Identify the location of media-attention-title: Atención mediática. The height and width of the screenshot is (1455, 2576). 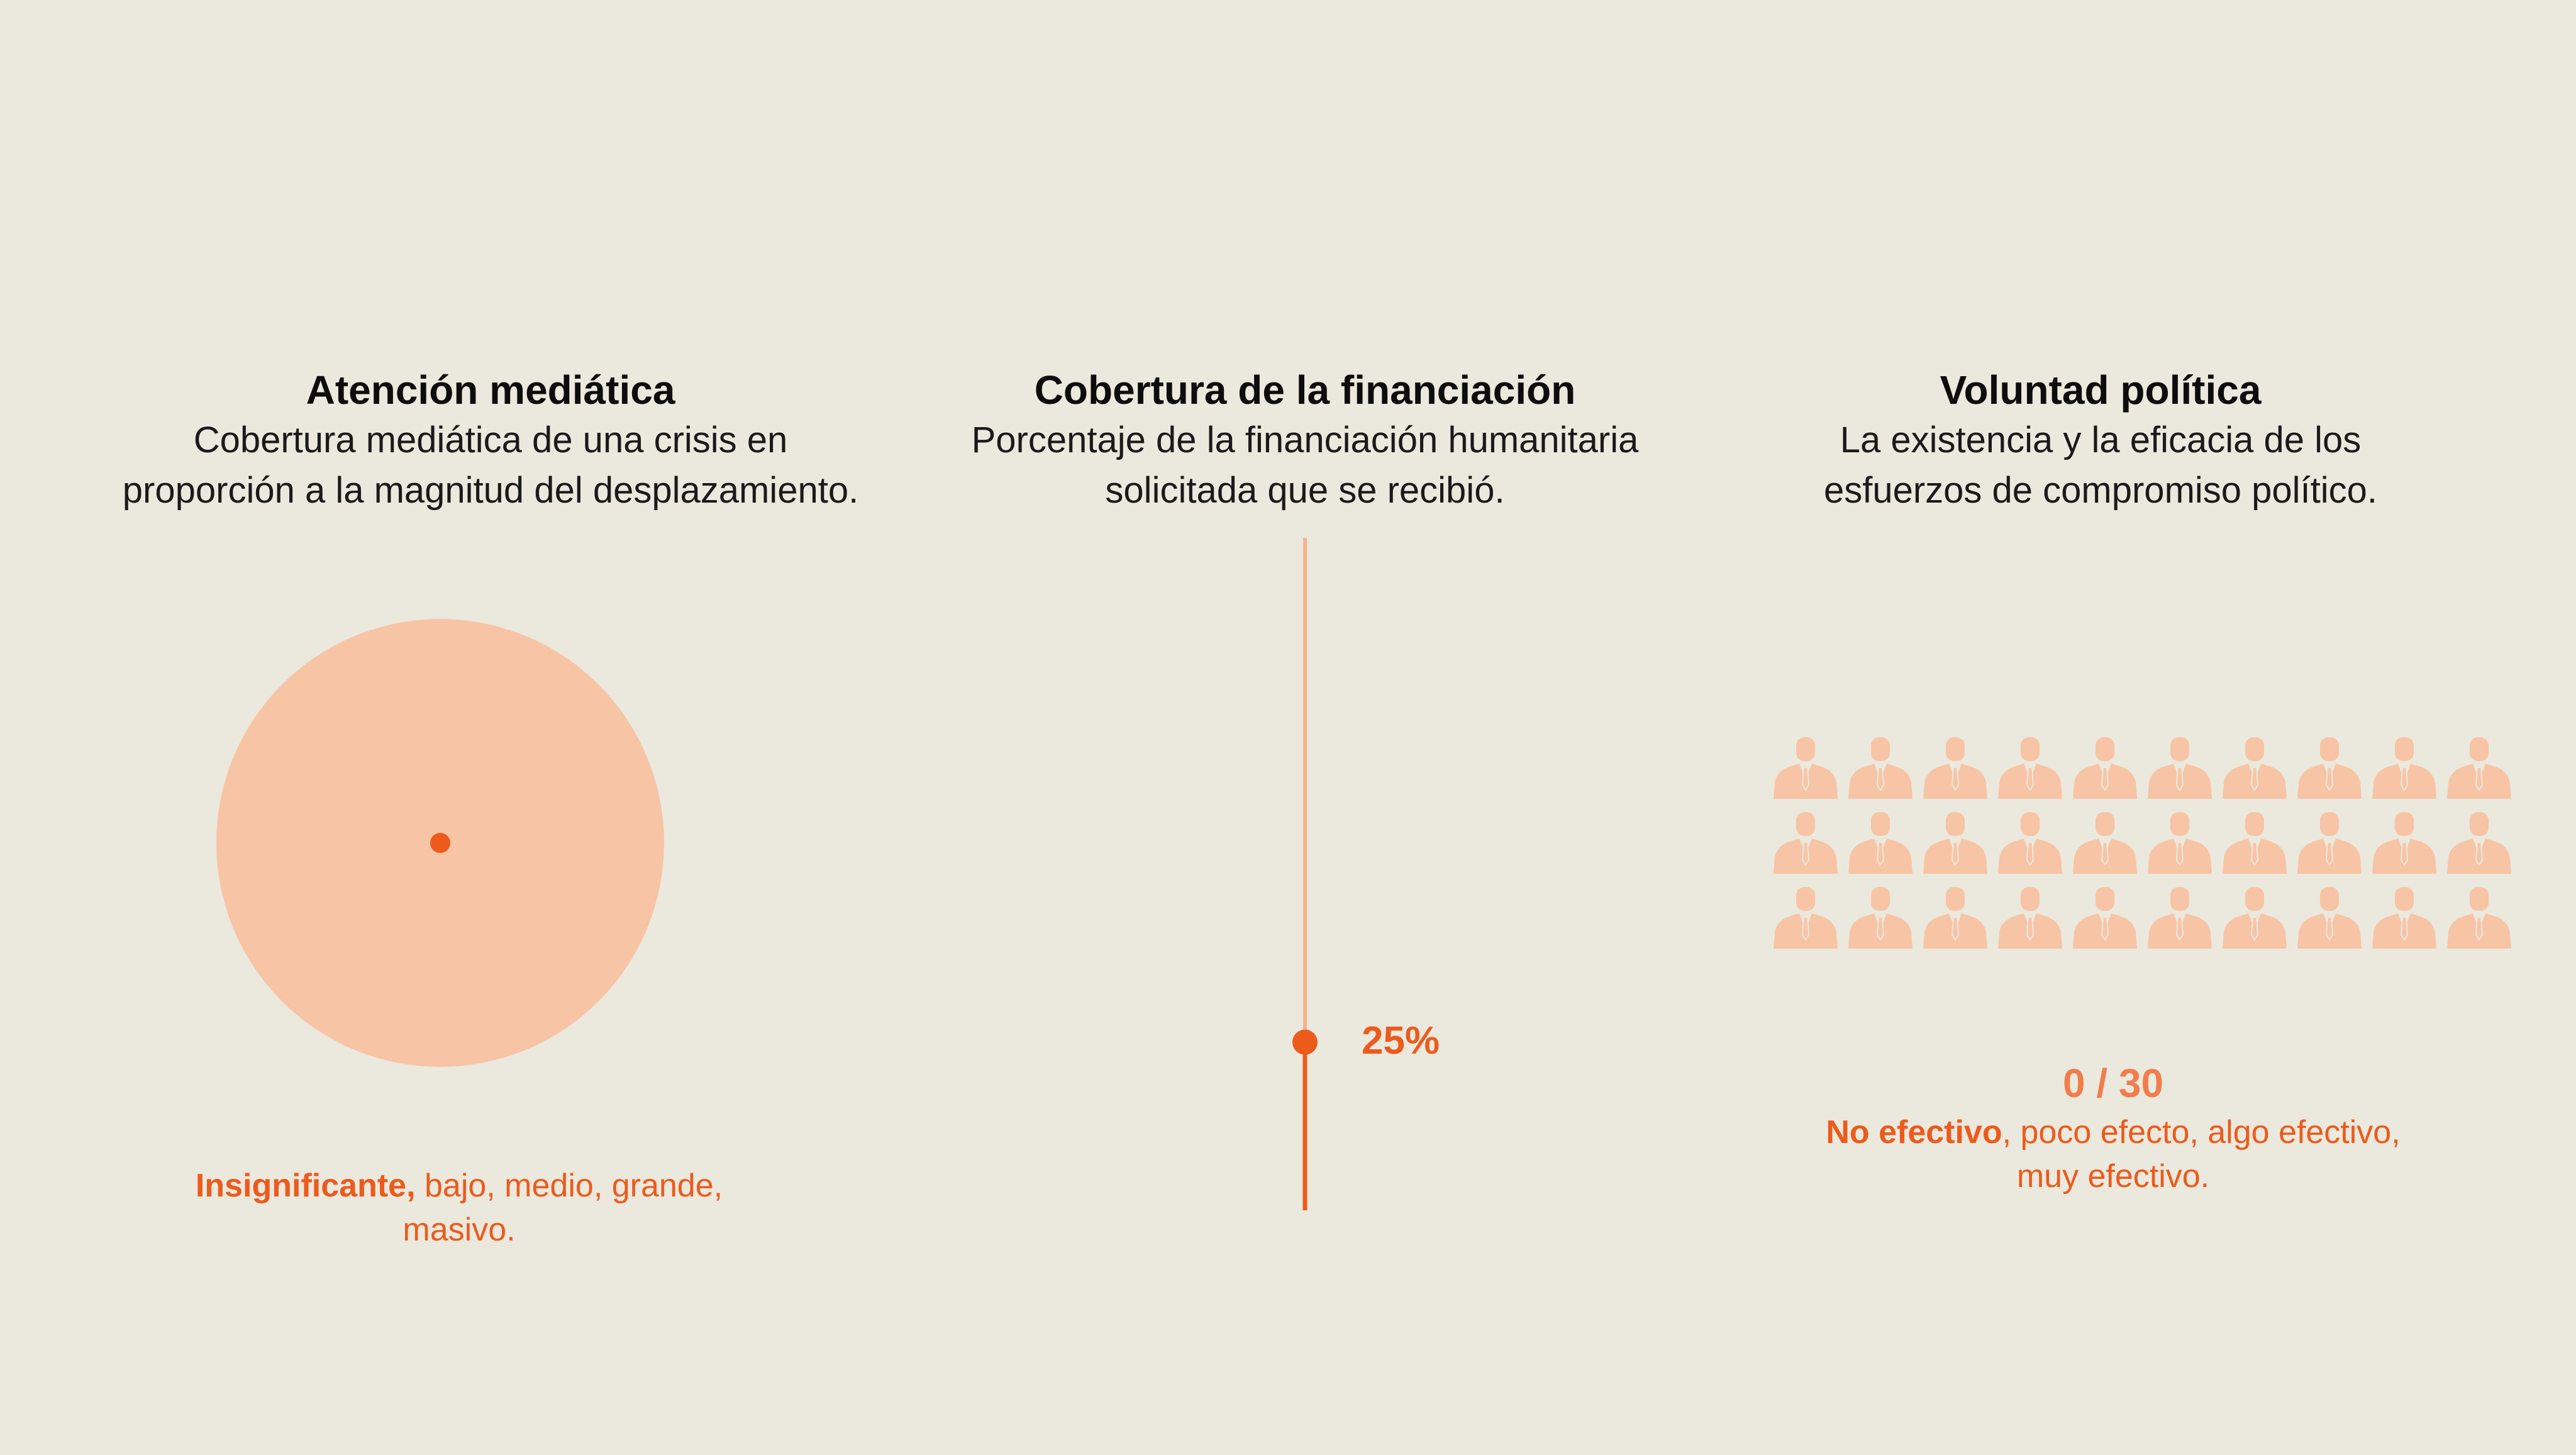
(490, 390).